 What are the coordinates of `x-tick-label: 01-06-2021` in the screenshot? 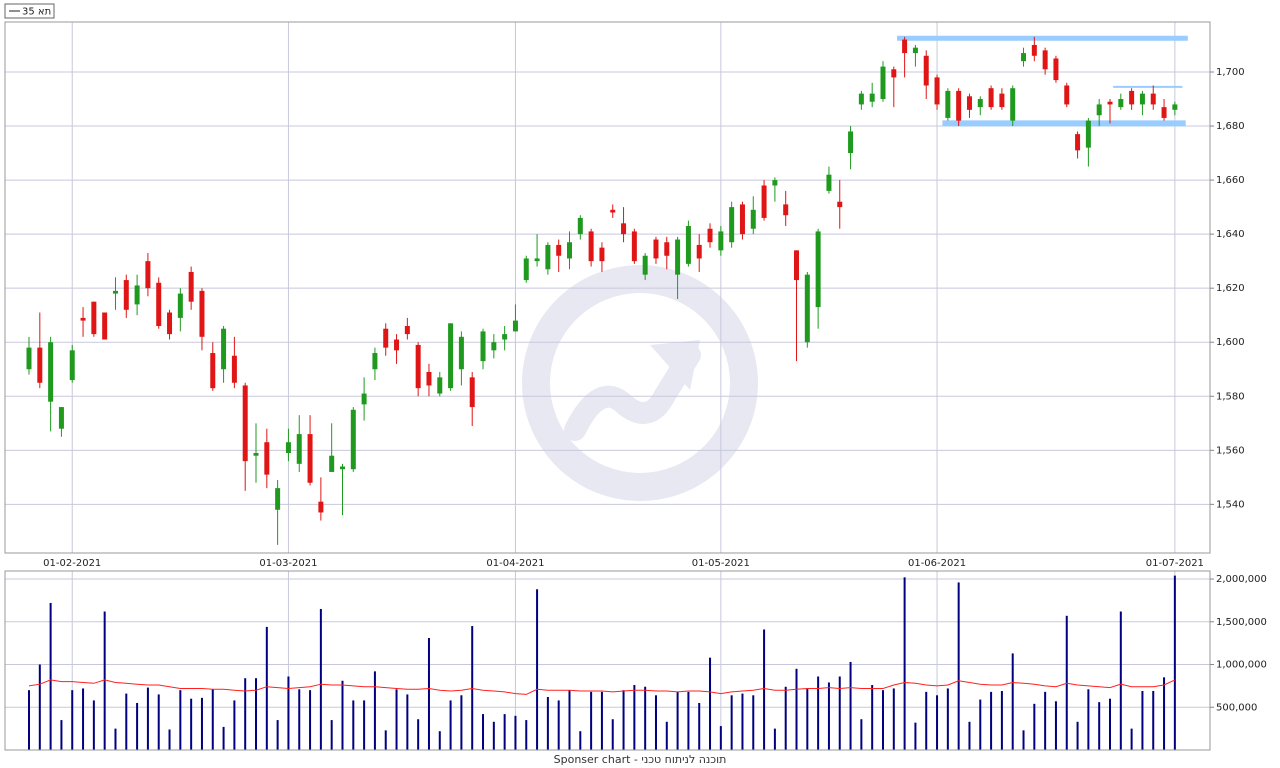 It's located at (937, 563).